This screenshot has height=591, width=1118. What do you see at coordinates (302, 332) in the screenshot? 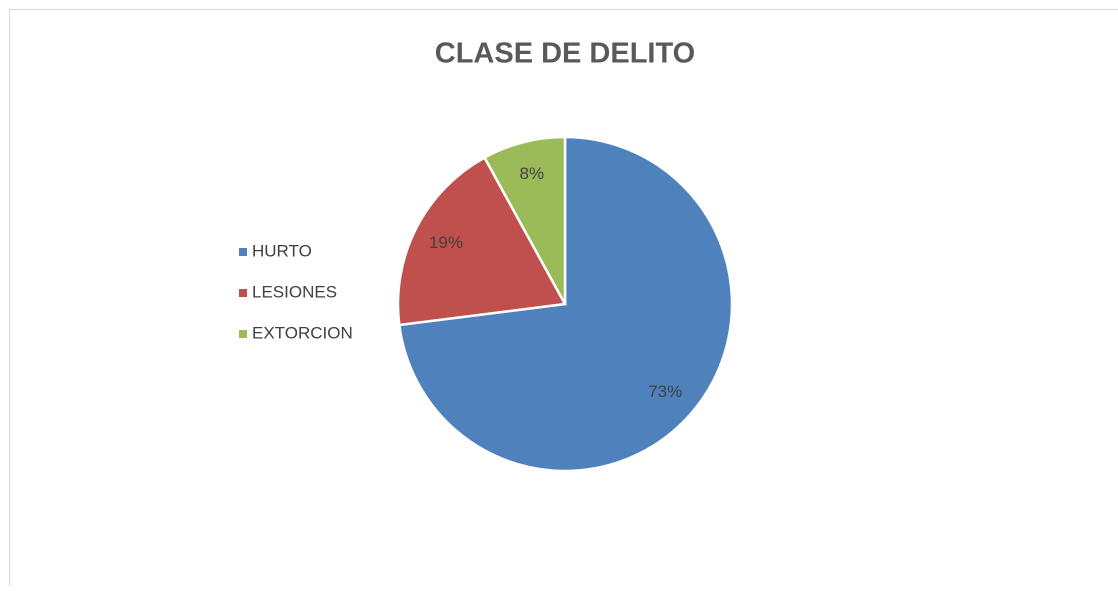
I see `legend-label: EXTORCION` at bounding box center [302, 332].